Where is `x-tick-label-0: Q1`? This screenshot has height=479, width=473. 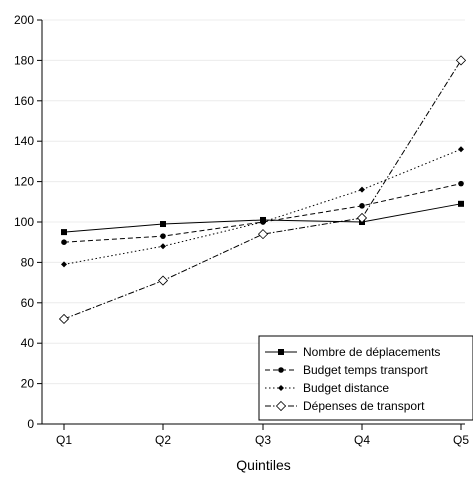
x-tick-label-0: Q1 is located at coordinates (64, 440).